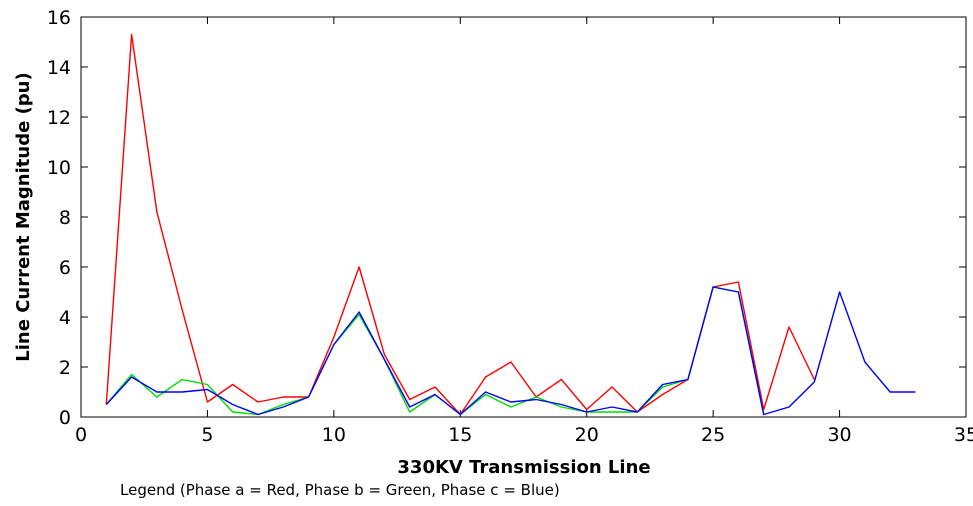 Image resolution: width=973 pixels, height=506 pixels. Describe the element at coordinates (59, 168) in the screenshot. I see `y-tick-label: 10` at that location.